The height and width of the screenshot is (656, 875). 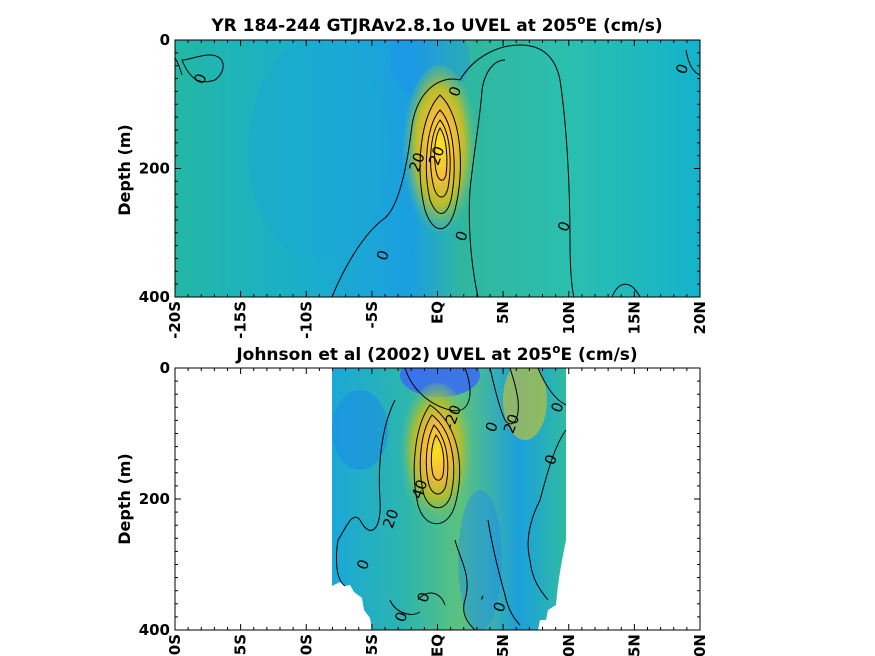 What do you see at coordinates (481, 597) in the screenshot?
I see `contour-label: -` at bounding box center [481, 597].